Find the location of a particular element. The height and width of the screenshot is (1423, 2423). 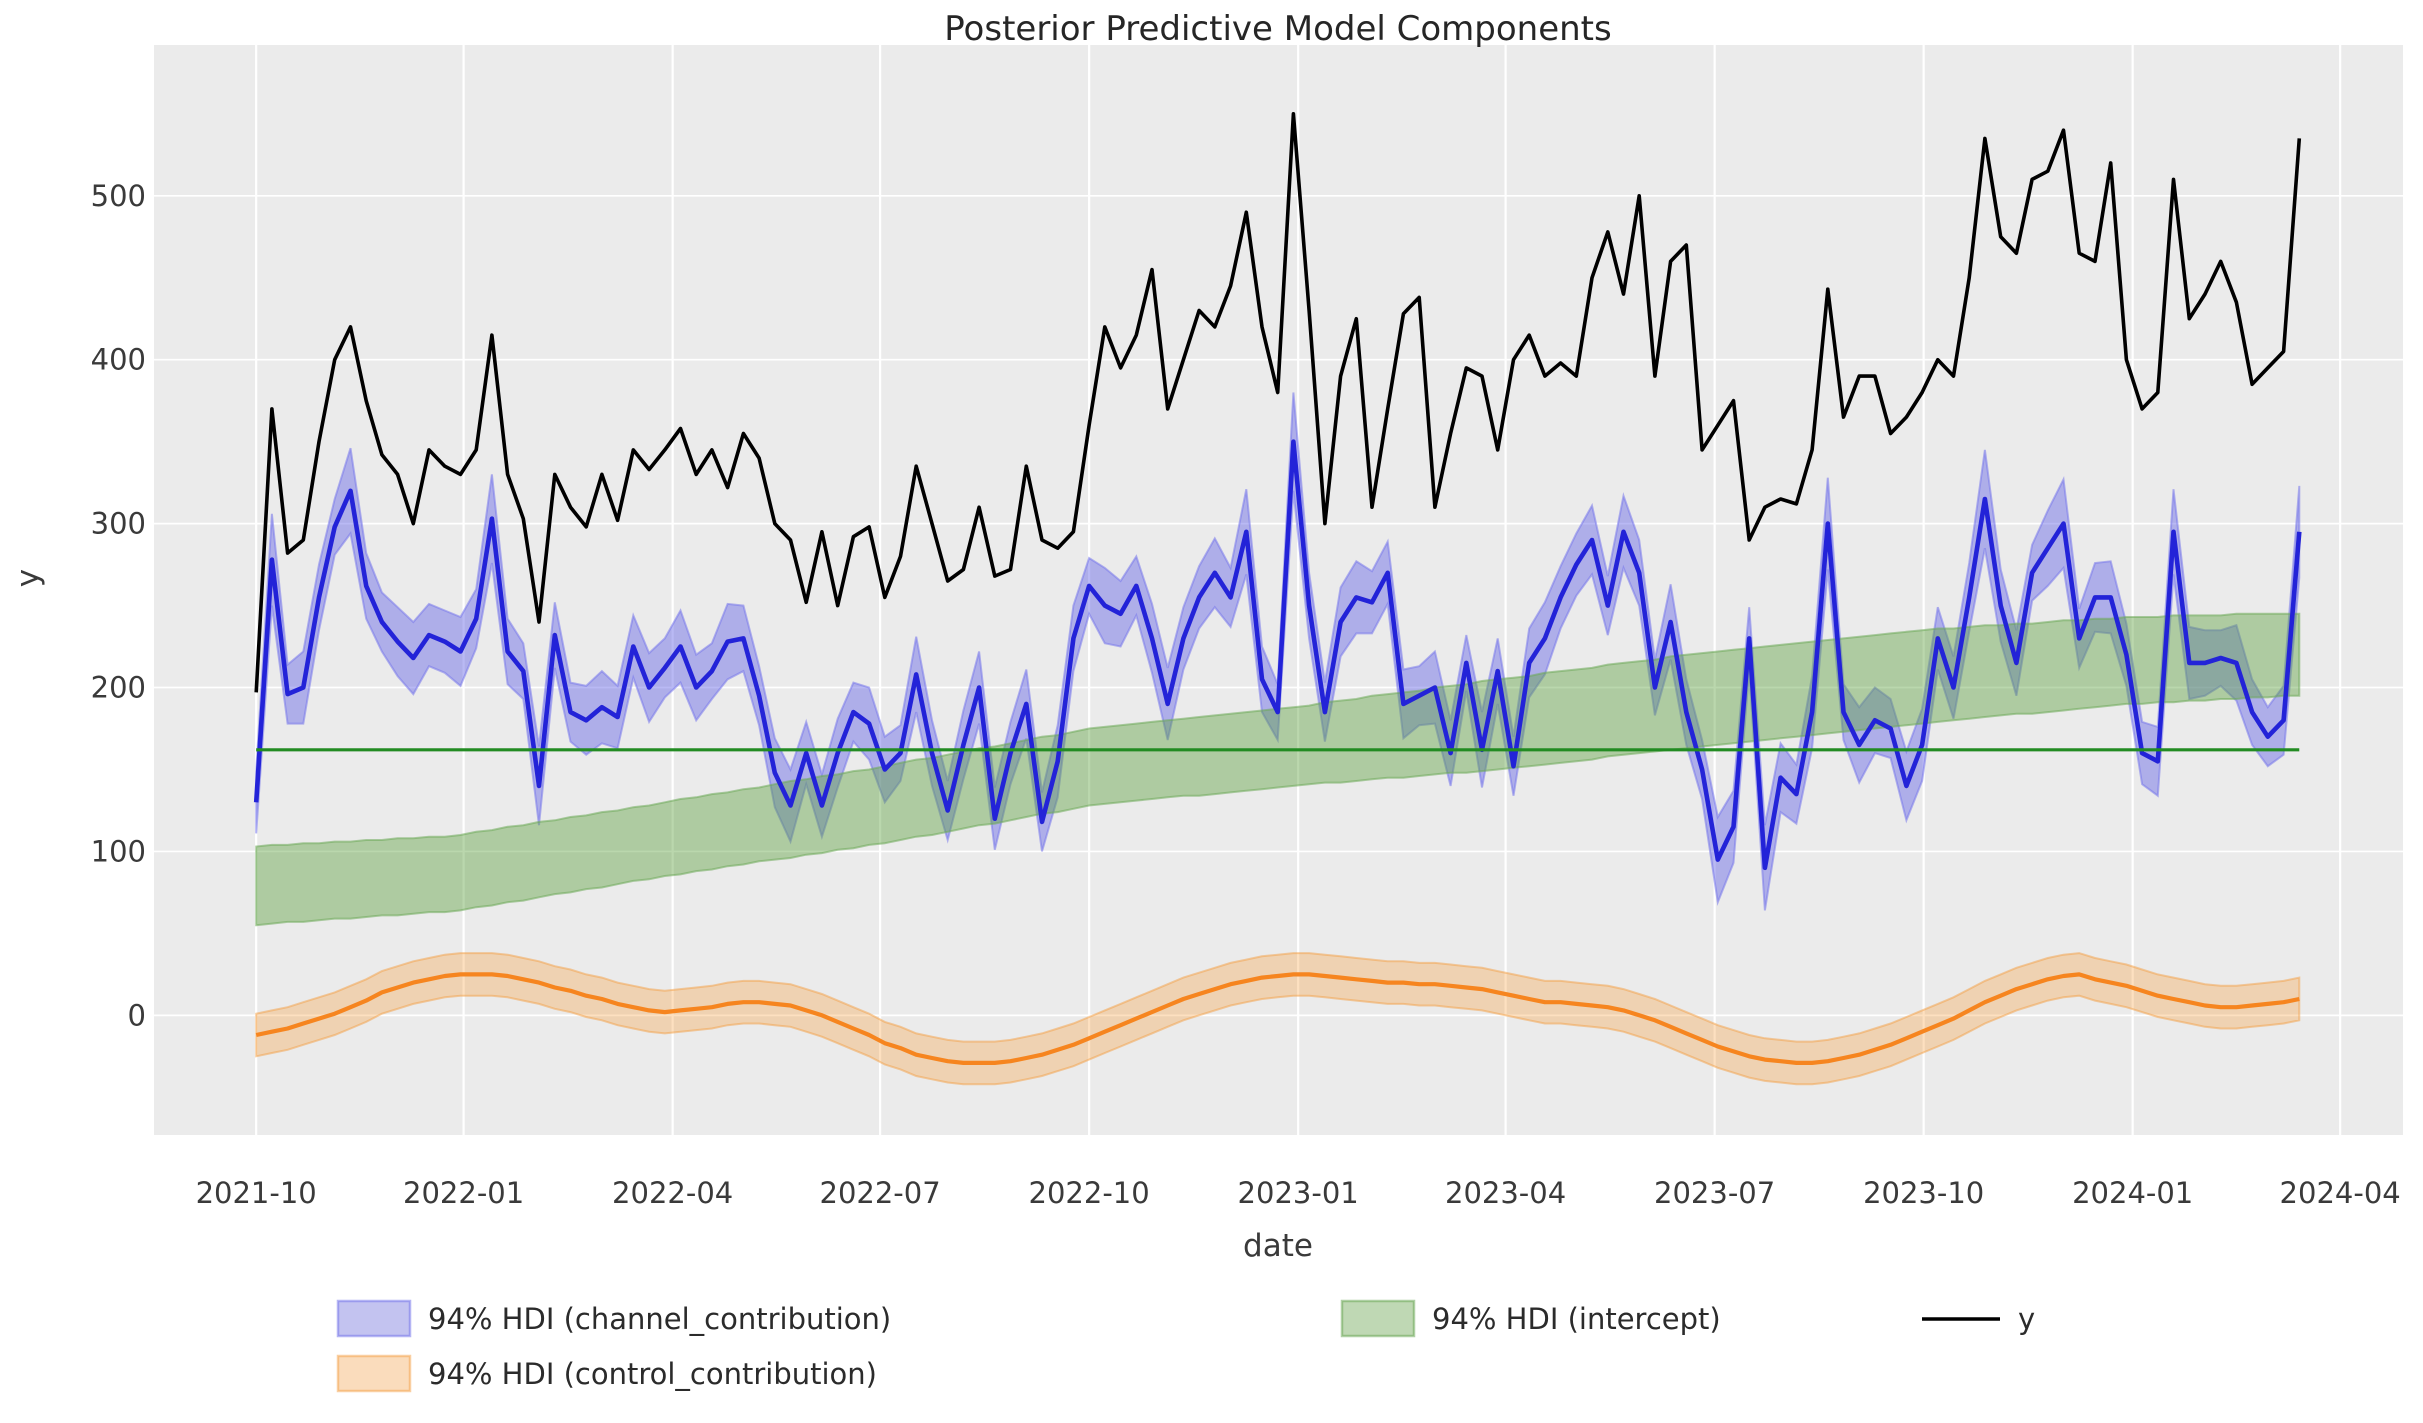

legend-label-channel: 94% HDI (channel_contribution) is located at coordinates (659, 1319).